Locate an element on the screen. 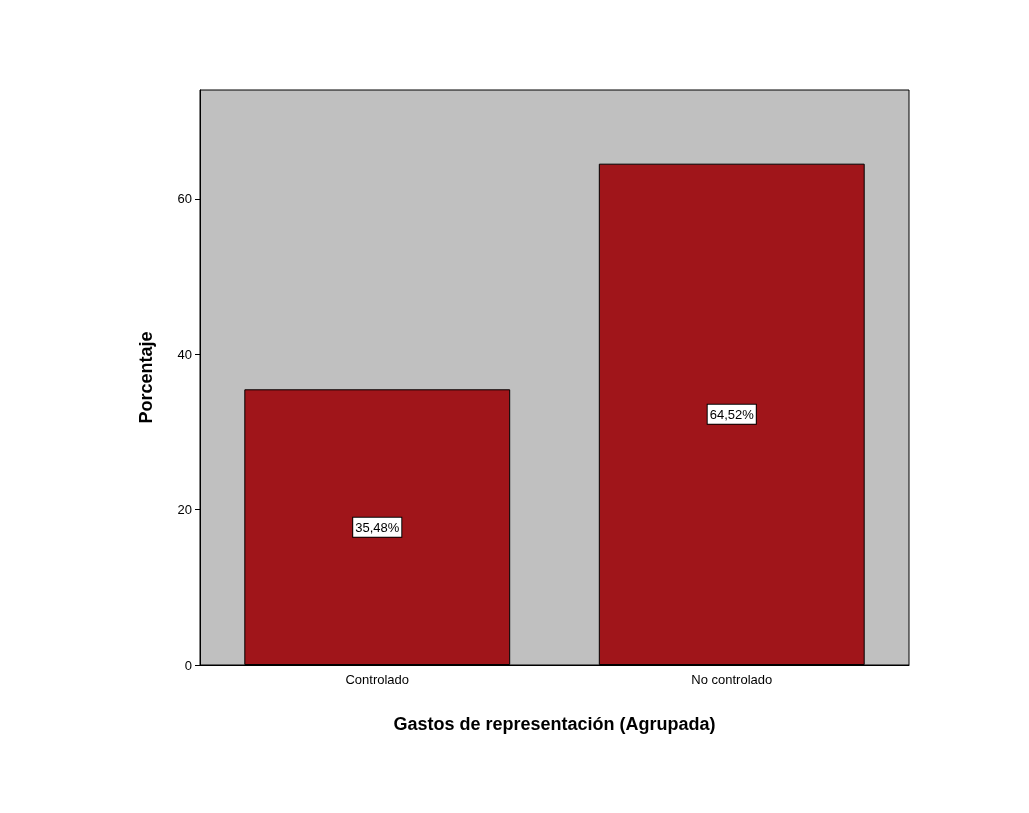 This screenshot has height=813, width=1029. x-tick-label: No controlado is located at coordinates (732, 679).